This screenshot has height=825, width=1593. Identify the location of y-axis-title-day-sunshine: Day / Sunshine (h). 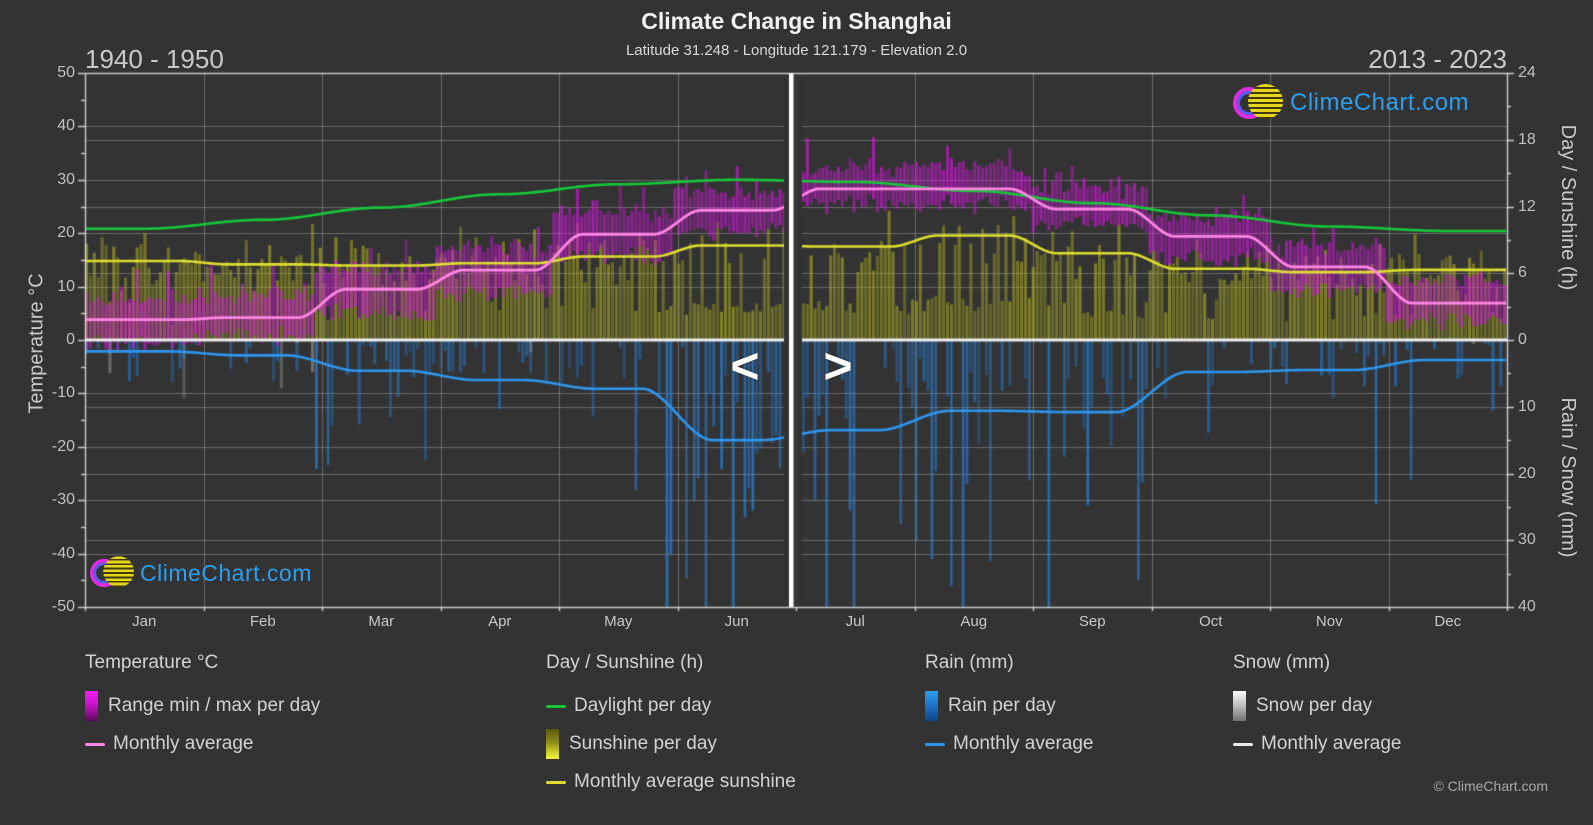
(1568, 207).